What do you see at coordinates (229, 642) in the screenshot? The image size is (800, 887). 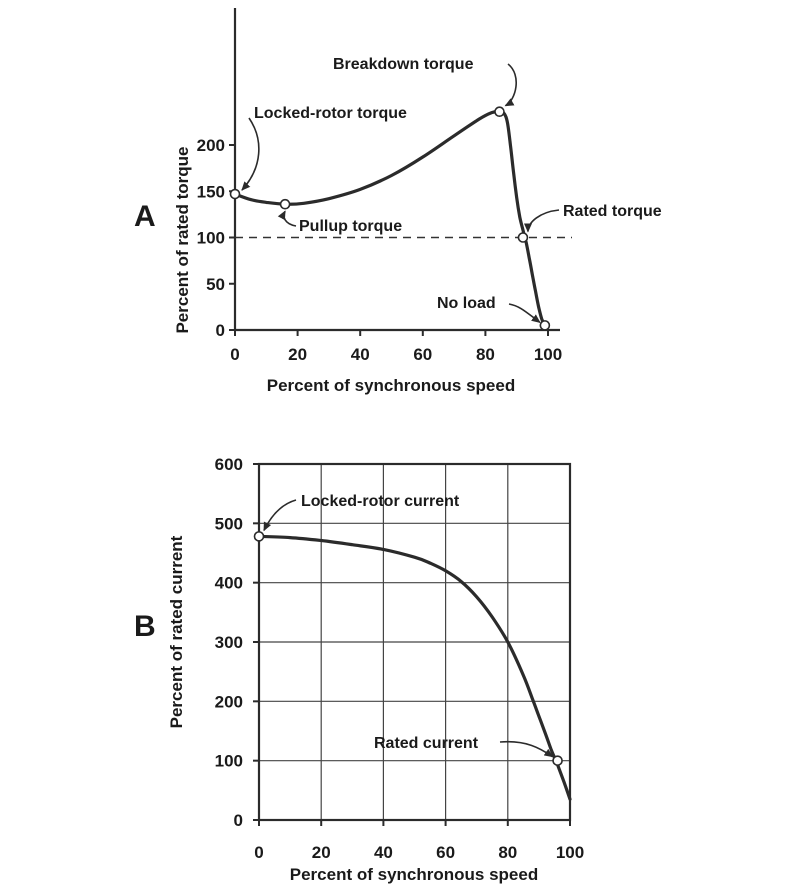 I see `y-tick-label: 300` at bounding box center [229, 642].